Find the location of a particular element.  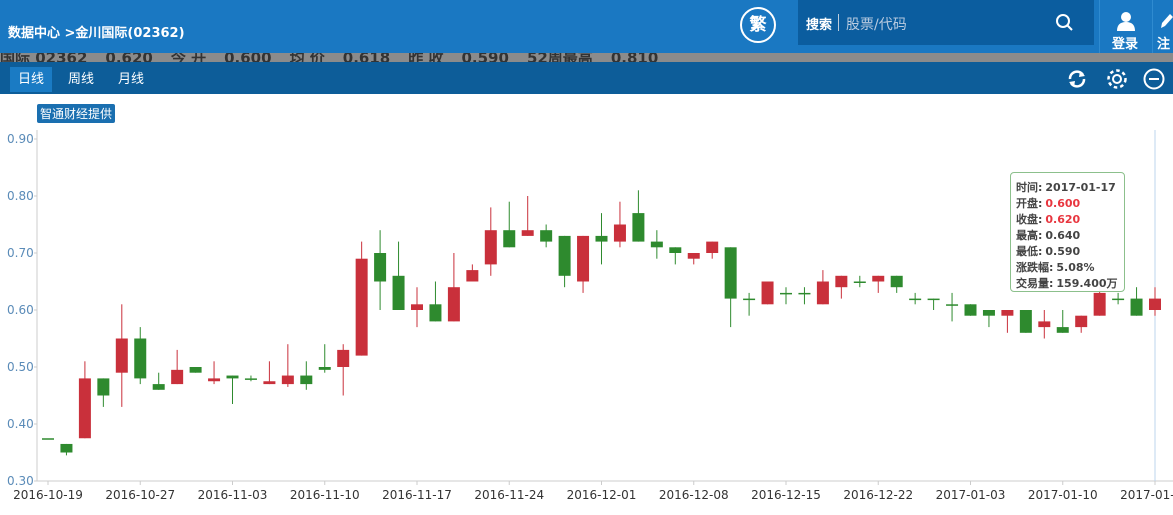

x-tick-label: 2016-10-27 is located at coordinates (140, 495).